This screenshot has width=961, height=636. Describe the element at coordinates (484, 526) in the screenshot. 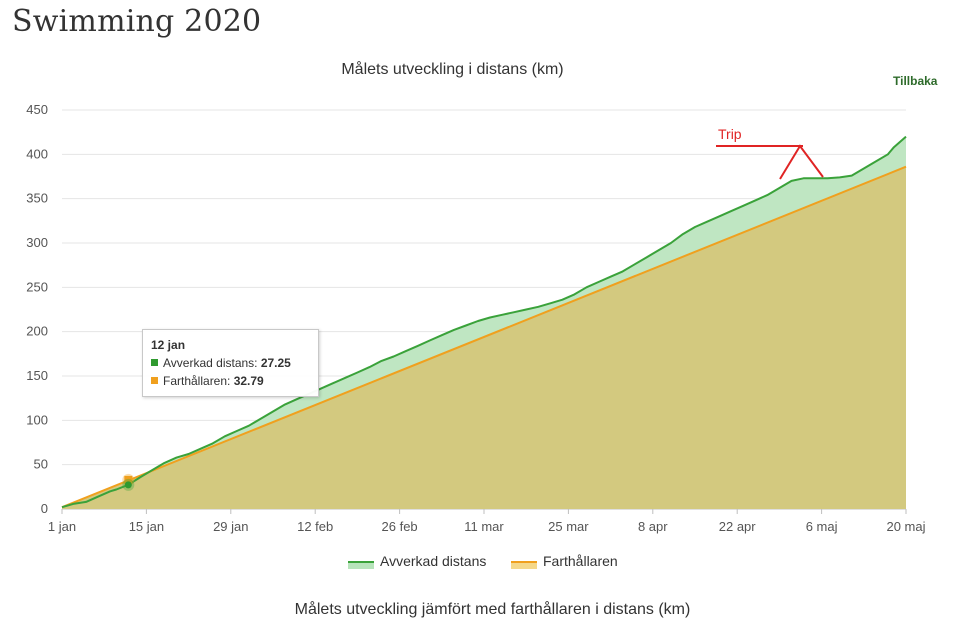

I see `x-tick-label: 11 mar` at that location.